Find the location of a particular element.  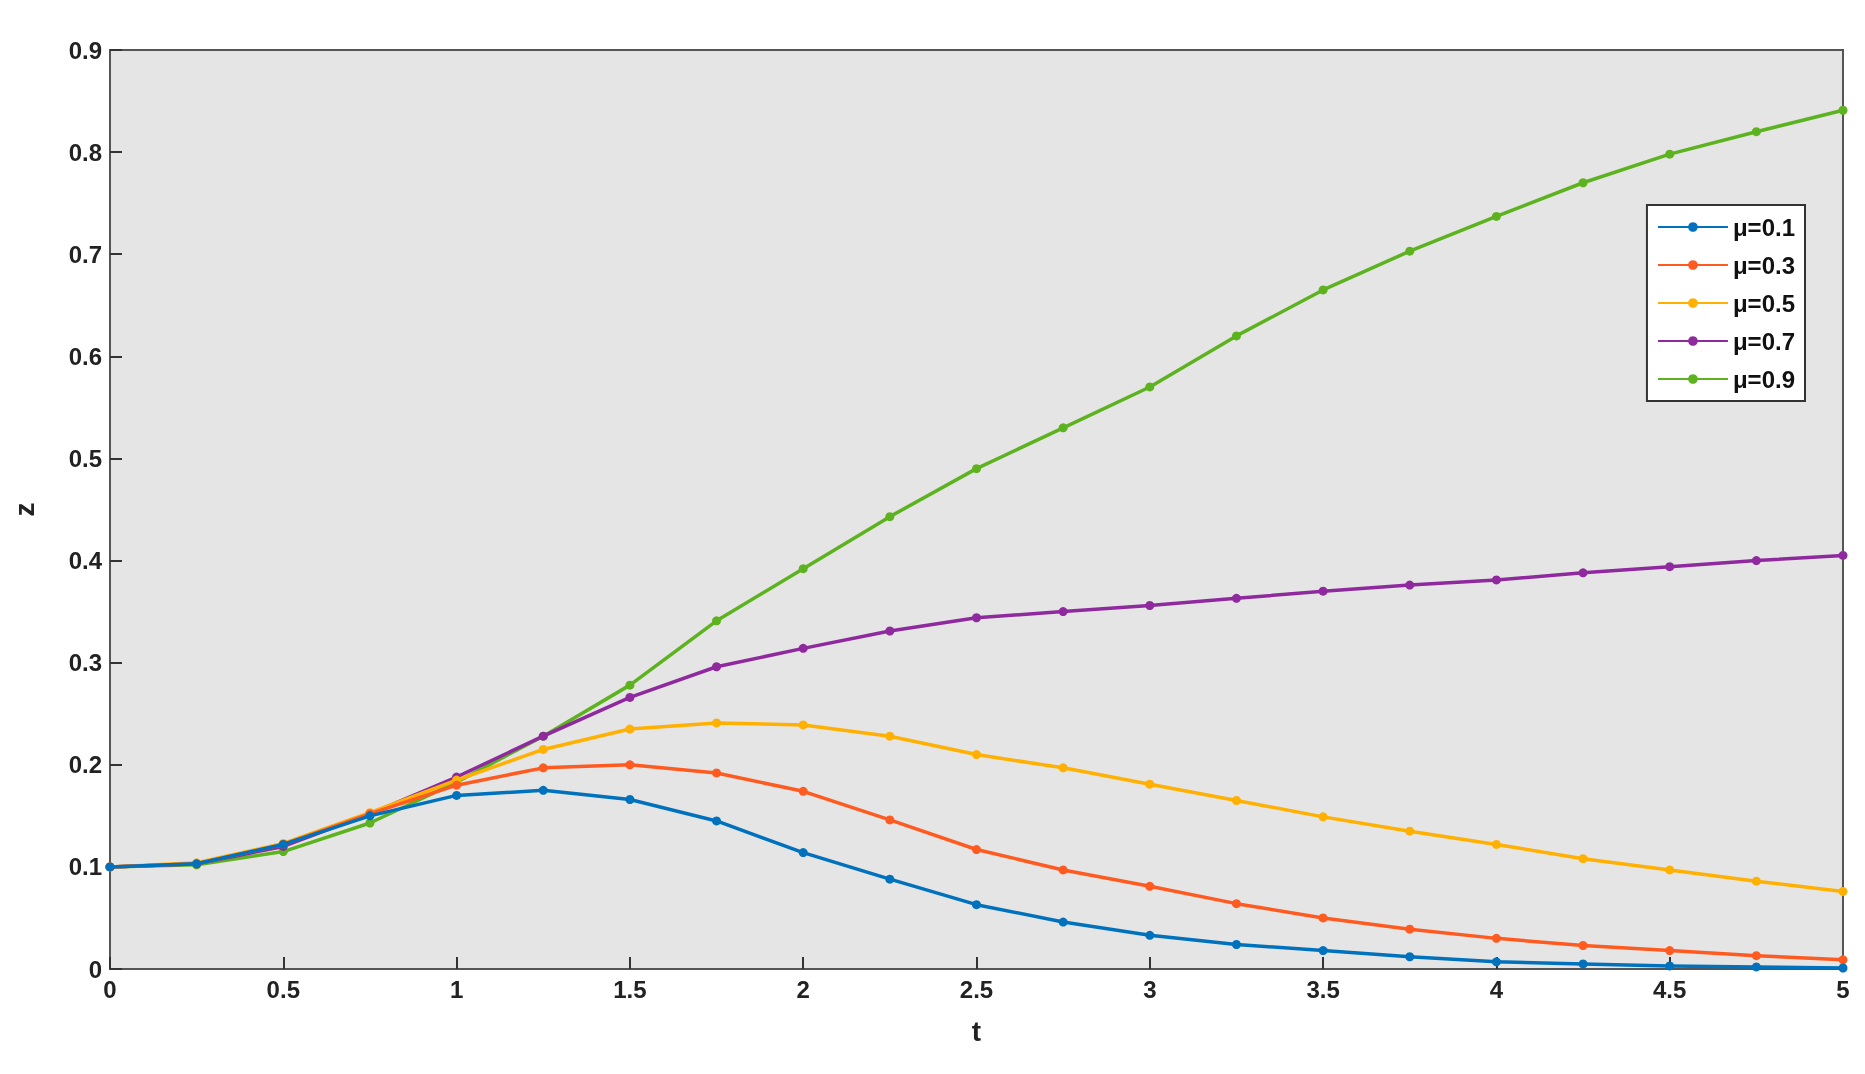

y-tick-label: 0.2 is located at coordinates (85, 765).